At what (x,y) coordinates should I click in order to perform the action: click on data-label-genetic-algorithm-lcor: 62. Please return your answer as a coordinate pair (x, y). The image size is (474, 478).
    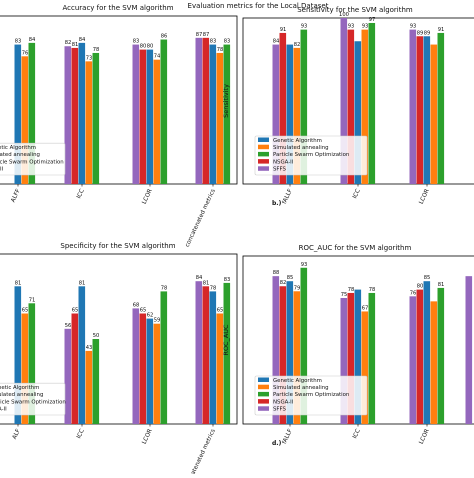
    Looking at the image, I should click on (150, 316).